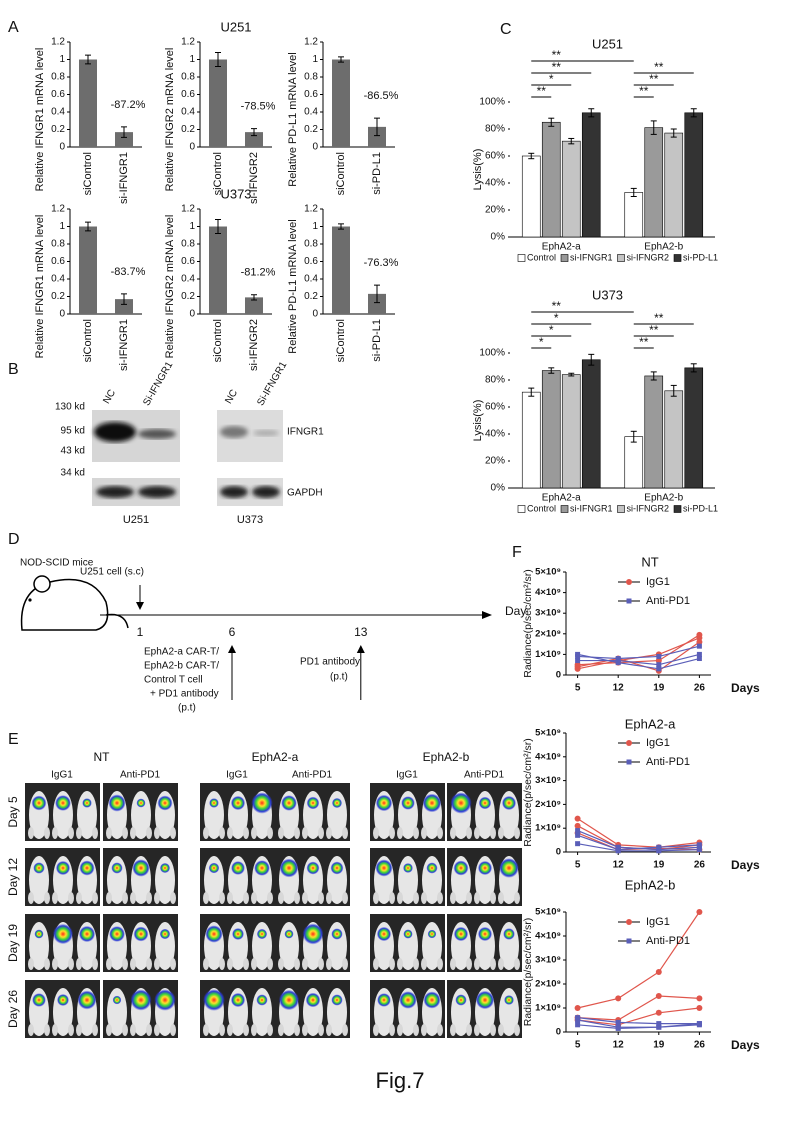 Image resolution: width=800 pixels, height=1131 pixels. Describe the element at coordinates (62, 775) in the screenshot. I see `treatment-label: IgG1` at that location.